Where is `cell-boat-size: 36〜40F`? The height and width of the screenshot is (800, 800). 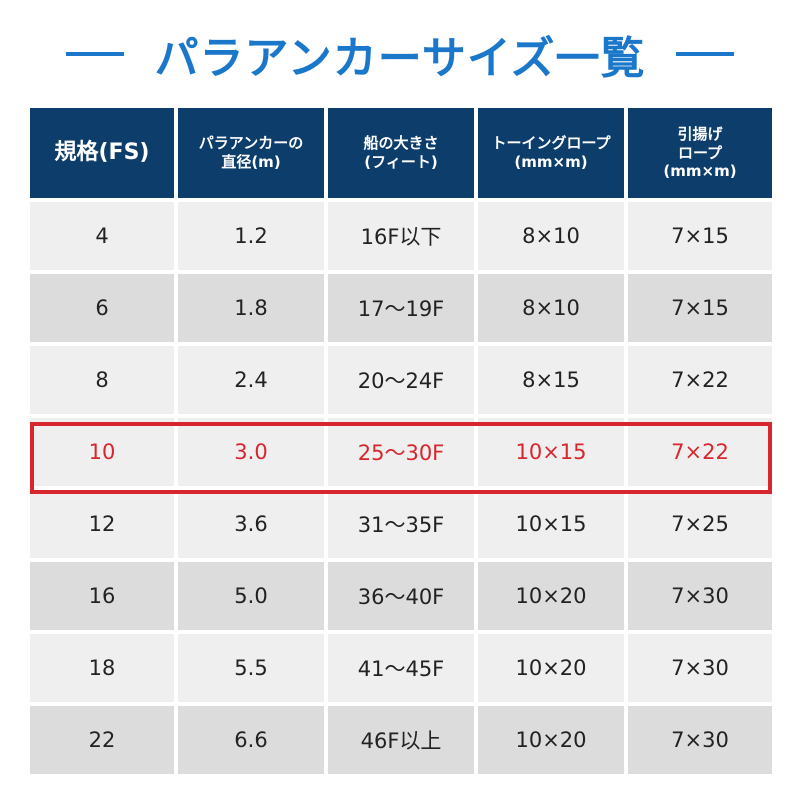
cell-boat-size: 36〜40F is located at coordinates (401, 596).